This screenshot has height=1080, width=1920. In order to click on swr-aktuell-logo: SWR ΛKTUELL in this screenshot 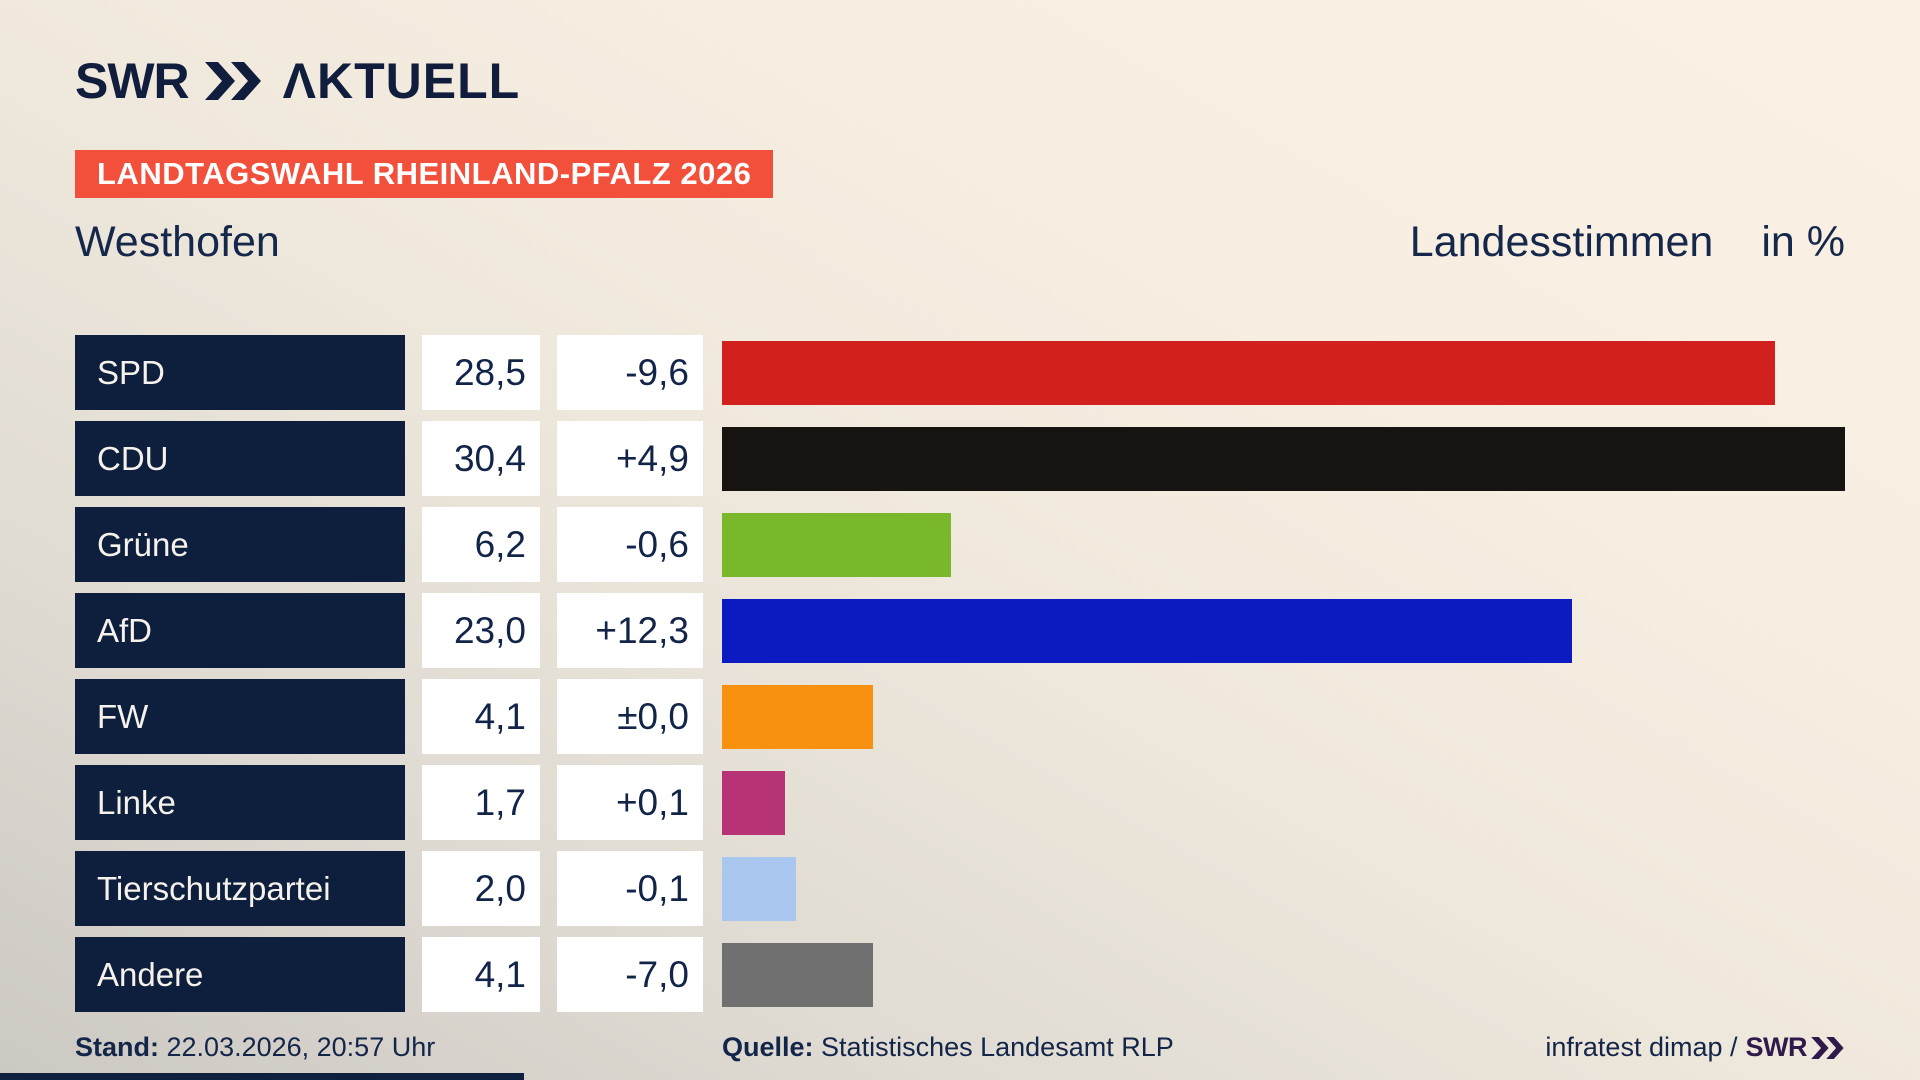, I will do `click(297, 81)`.